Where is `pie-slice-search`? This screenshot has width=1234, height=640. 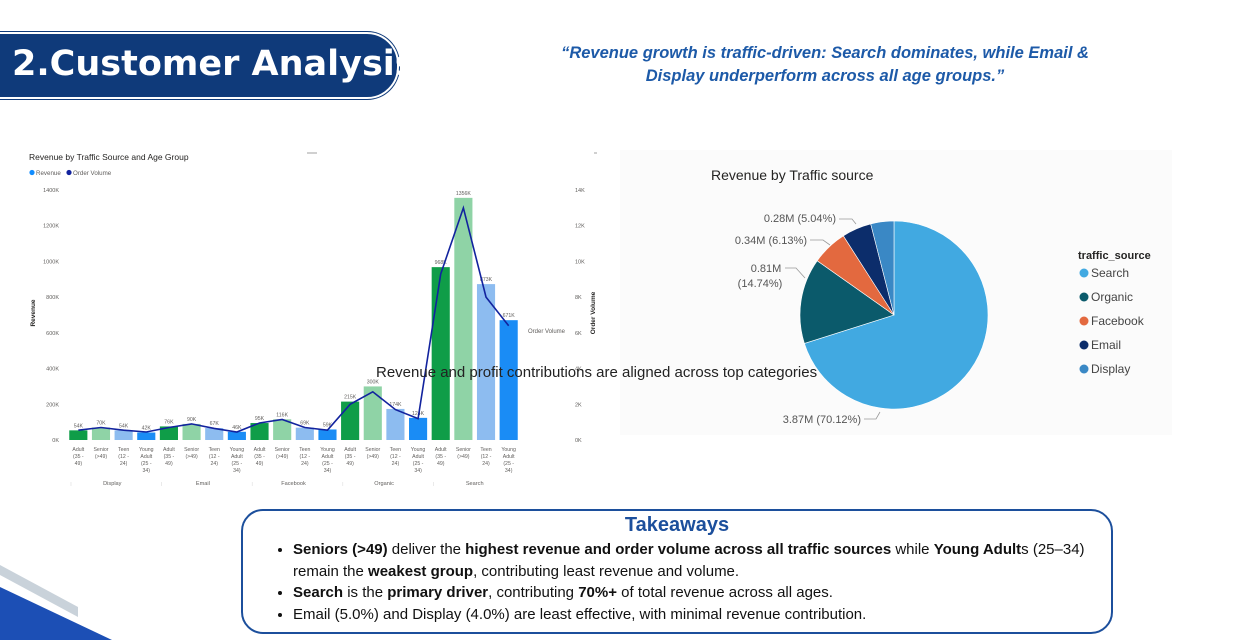 pie-slice-search is located at coordinates (896, 315).